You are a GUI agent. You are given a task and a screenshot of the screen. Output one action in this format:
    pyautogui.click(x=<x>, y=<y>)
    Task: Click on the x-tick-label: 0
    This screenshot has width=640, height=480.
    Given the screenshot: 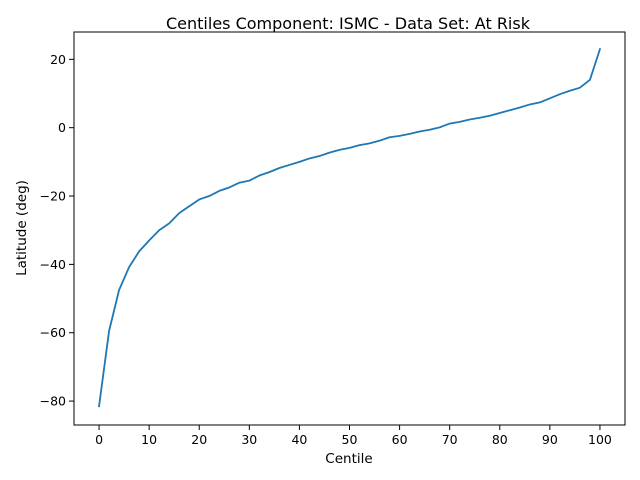 What is the action you would take?
    pyautogui.click(x=99, y=439)
    